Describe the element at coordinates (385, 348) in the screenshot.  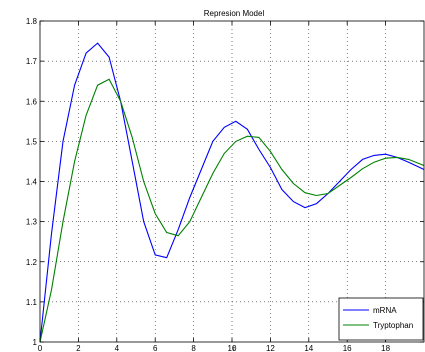
I see `x-tick-label: 18` at that location.